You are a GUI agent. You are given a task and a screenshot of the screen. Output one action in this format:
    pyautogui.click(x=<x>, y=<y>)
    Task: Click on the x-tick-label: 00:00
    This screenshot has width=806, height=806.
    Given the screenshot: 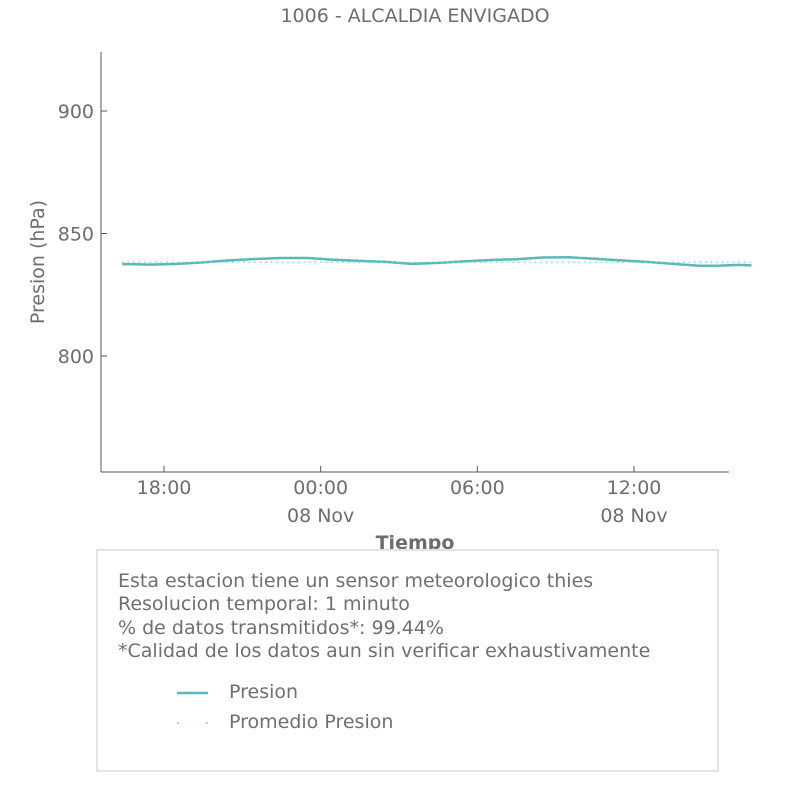 What is the action you would take?
    pyautogui.click(x=320, y=488)
    